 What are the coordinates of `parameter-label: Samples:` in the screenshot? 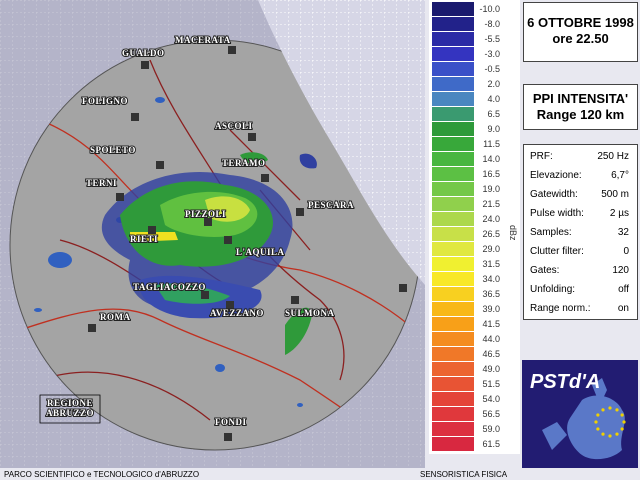 It's located at (551, 232).